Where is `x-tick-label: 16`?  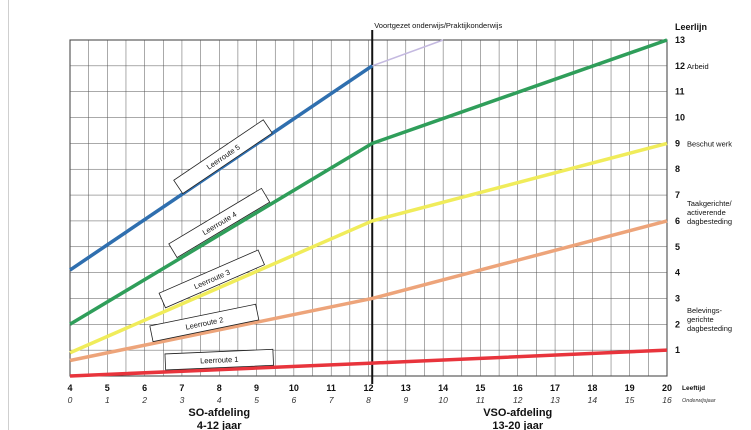 x-tick-label: 16 is located at coordinates (518, 388).